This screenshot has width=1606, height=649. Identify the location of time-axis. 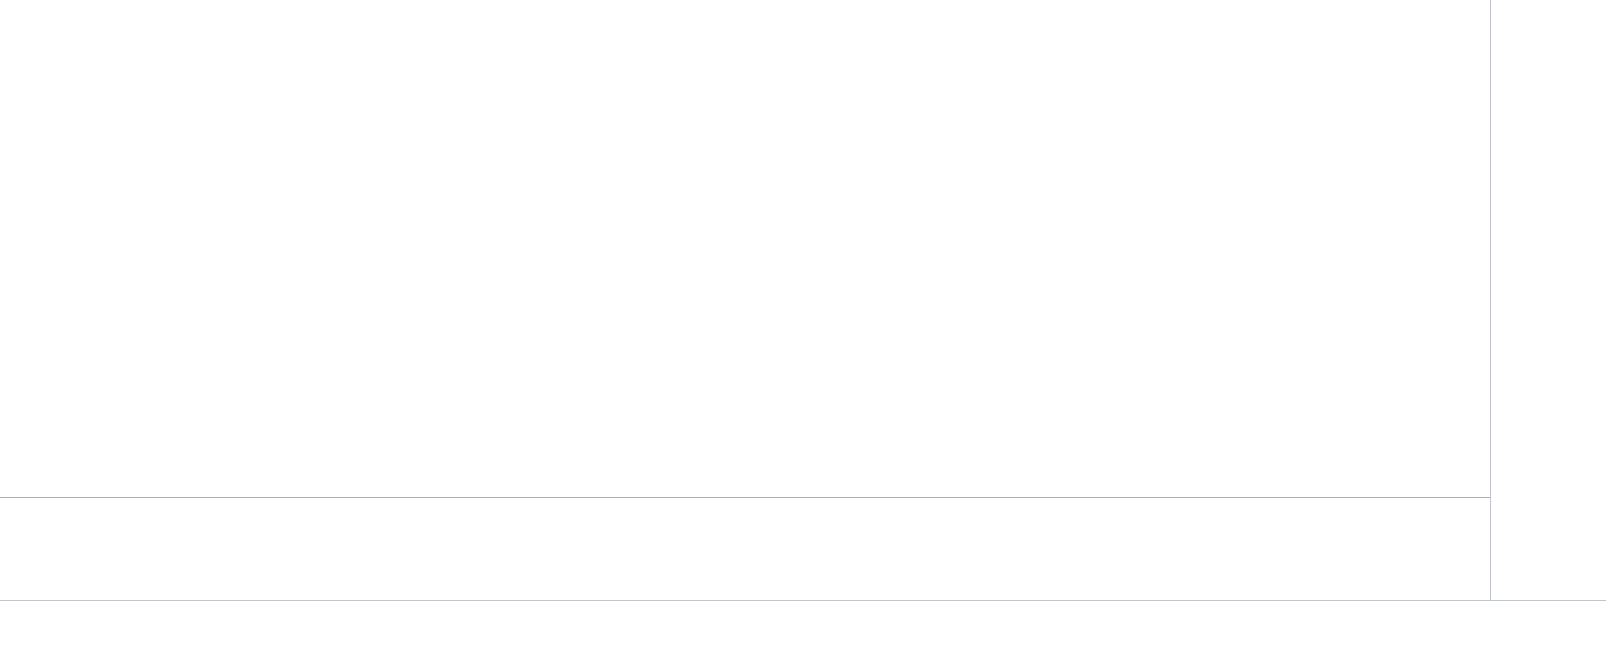
(803, 624).